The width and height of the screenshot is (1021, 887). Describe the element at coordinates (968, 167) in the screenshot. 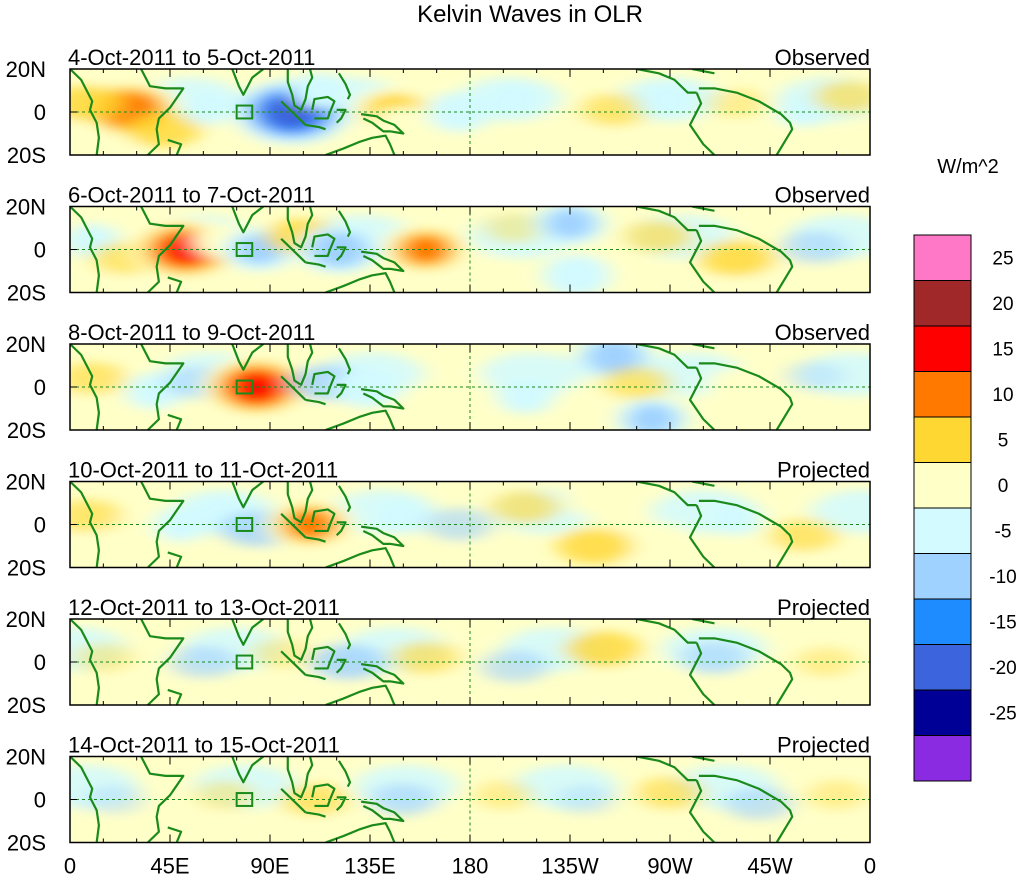

I see `colorbar-units: W/m^2` at that location.